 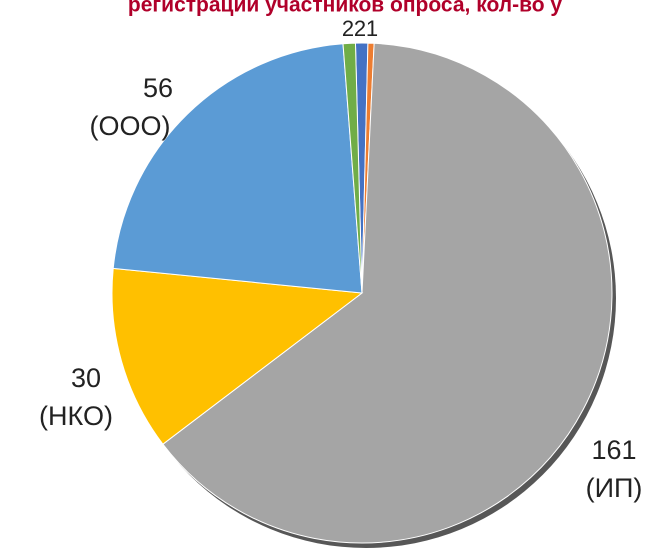 I want to click on category-label: (НКО), so click(x=76, y=416).